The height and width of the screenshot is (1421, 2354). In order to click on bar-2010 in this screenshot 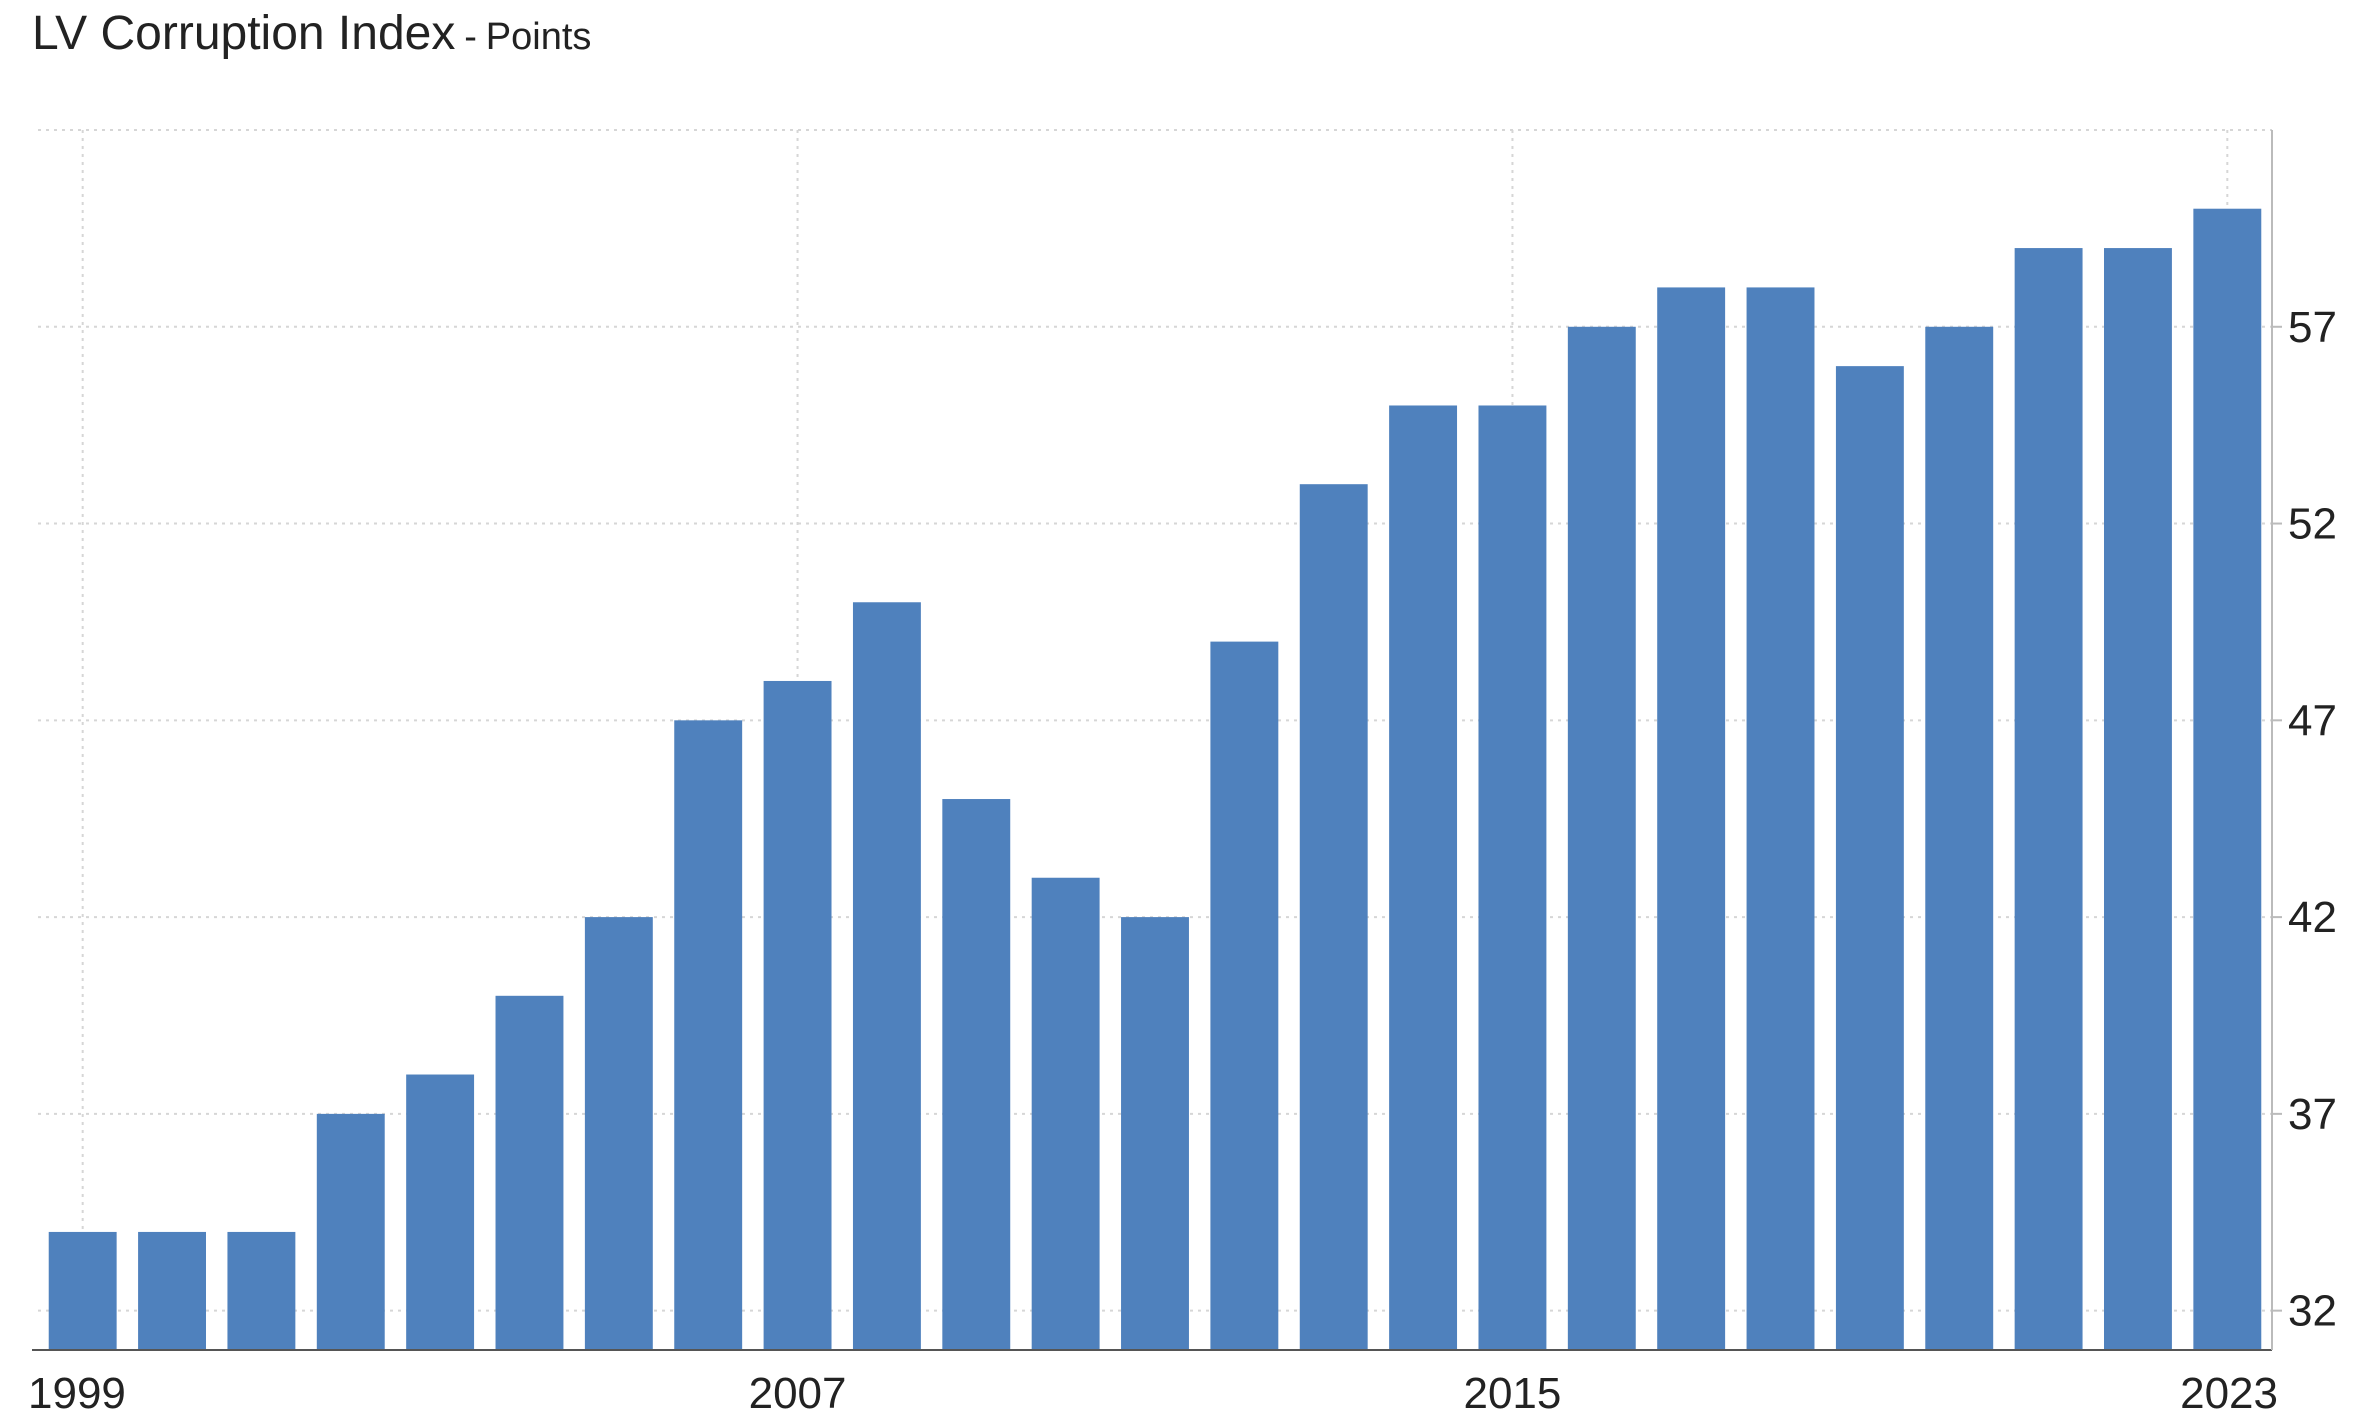, I will do `click(1065, 1113)`.